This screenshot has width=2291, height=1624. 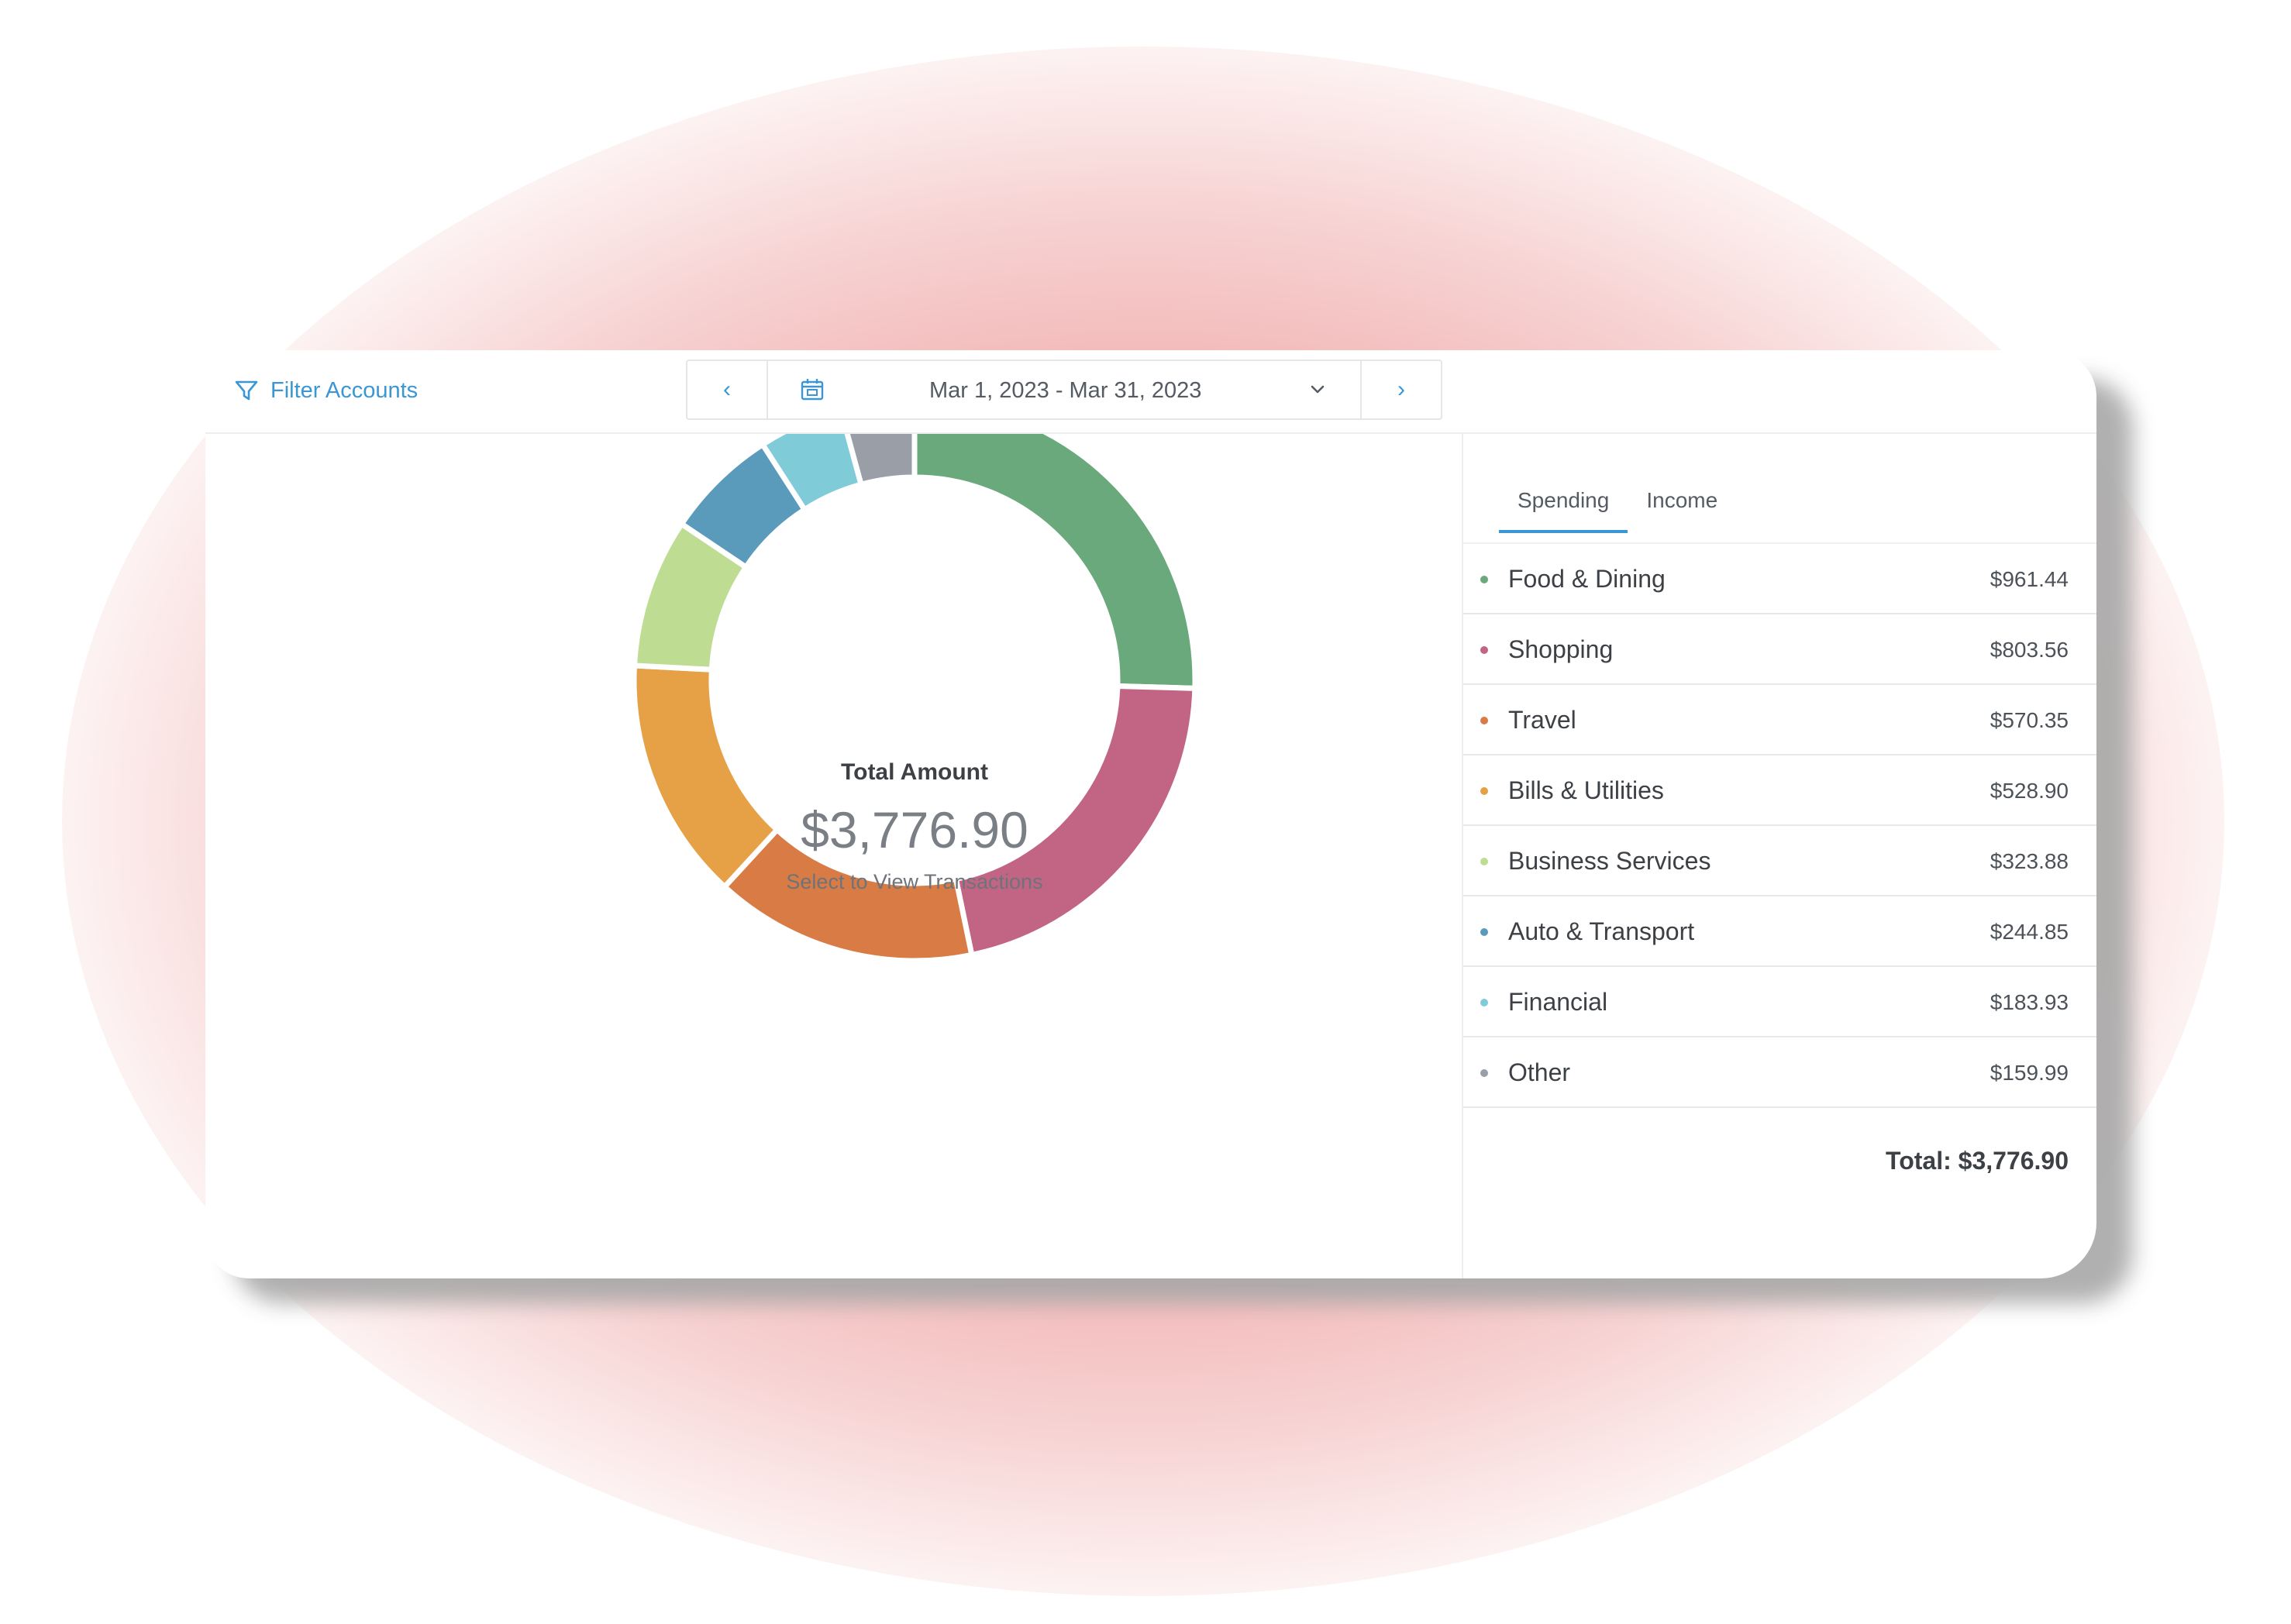 I want to click on filter-icon, so click(x=246, y=390).